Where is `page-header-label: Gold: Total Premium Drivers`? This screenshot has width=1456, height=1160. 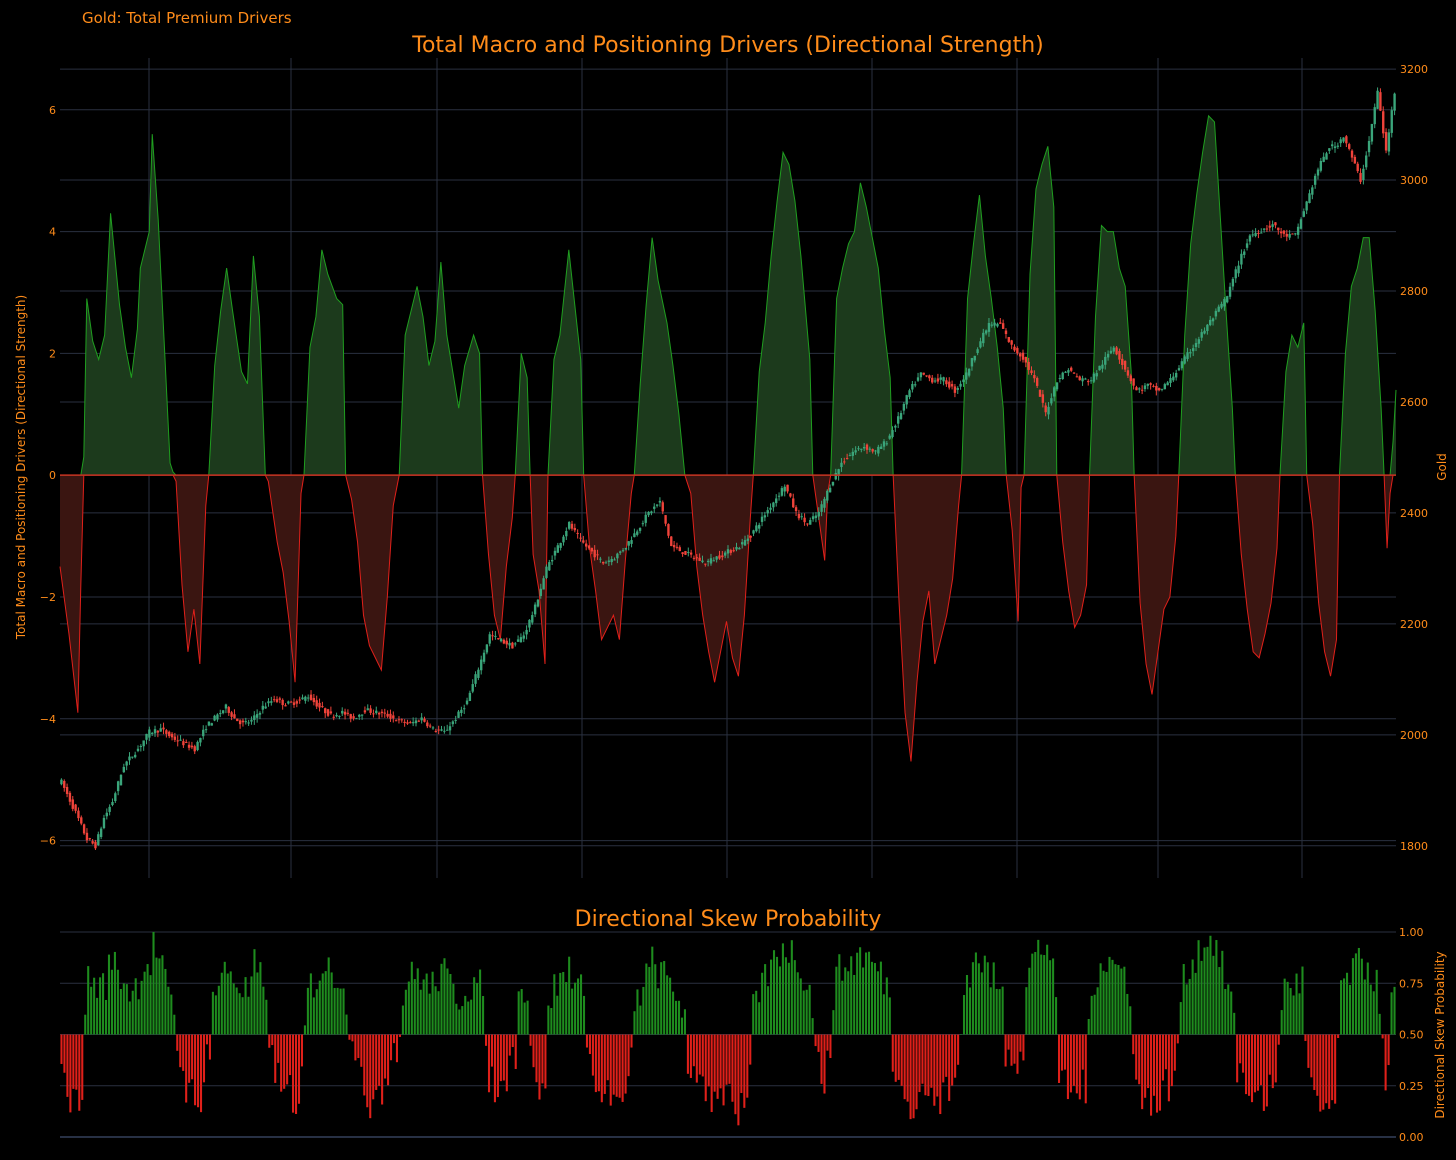
page-header-label: Gold: Total Premium Drivers is located at coordinates (187, 18).